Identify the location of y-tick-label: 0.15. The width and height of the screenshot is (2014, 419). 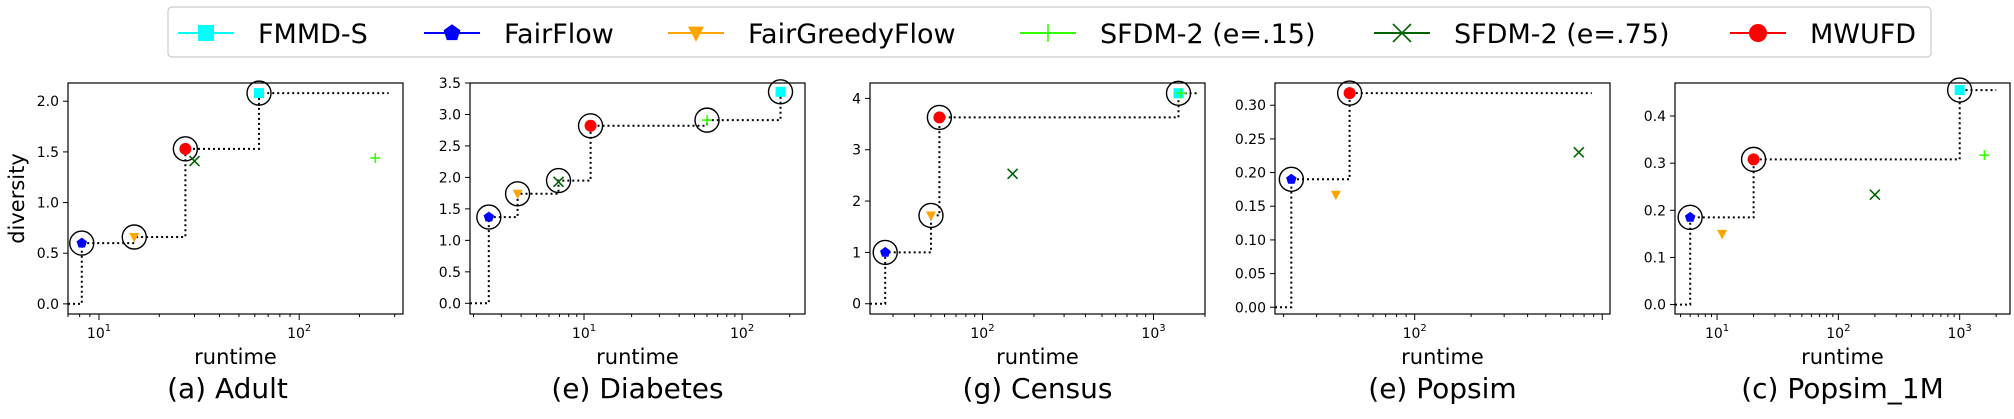
(1250, 207).